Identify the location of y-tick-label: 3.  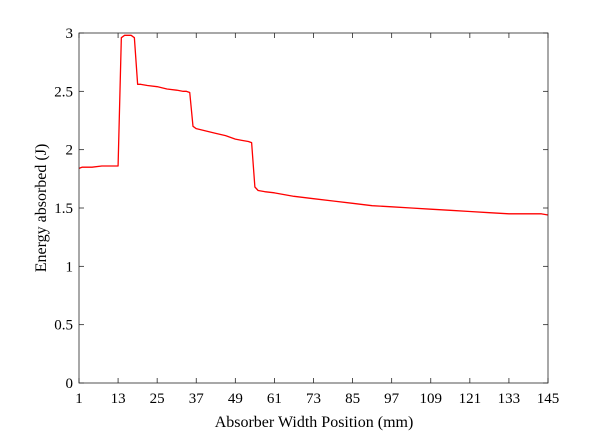
(70, 34).